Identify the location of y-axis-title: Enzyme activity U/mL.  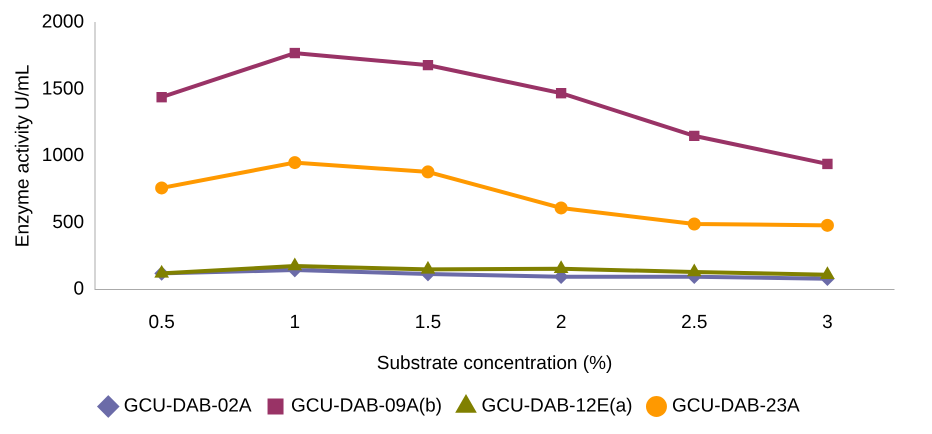
(23, 156).